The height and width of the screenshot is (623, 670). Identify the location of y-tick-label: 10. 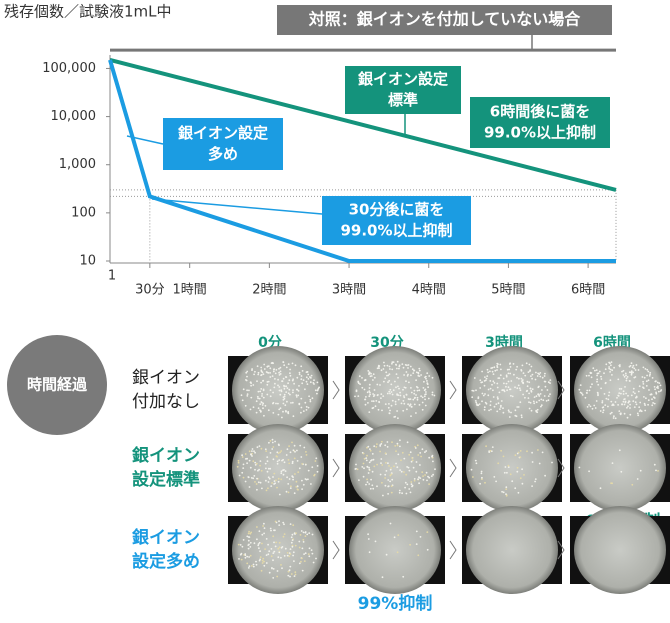
(87, 261).